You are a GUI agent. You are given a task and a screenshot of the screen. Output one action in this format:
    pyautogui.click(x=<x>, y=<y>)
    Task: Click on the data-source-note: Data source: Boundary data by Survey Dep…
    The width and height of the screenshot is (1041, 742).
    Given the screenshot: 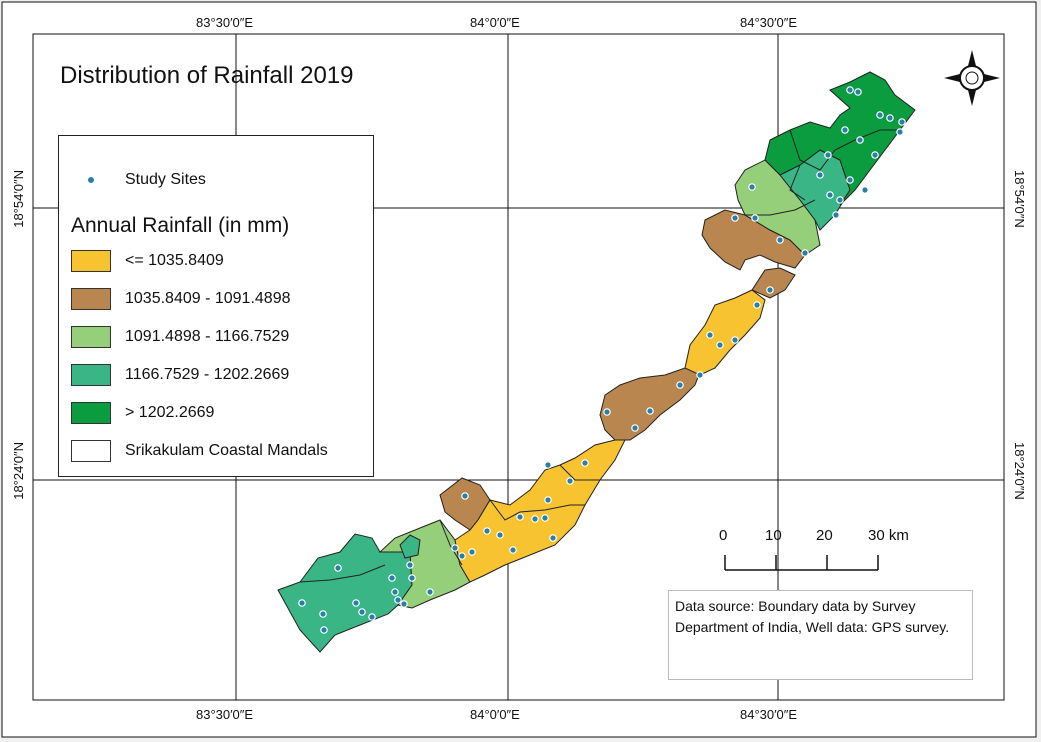 What is the action you would take?
    pyautogui.click(x=820, y=635)
    